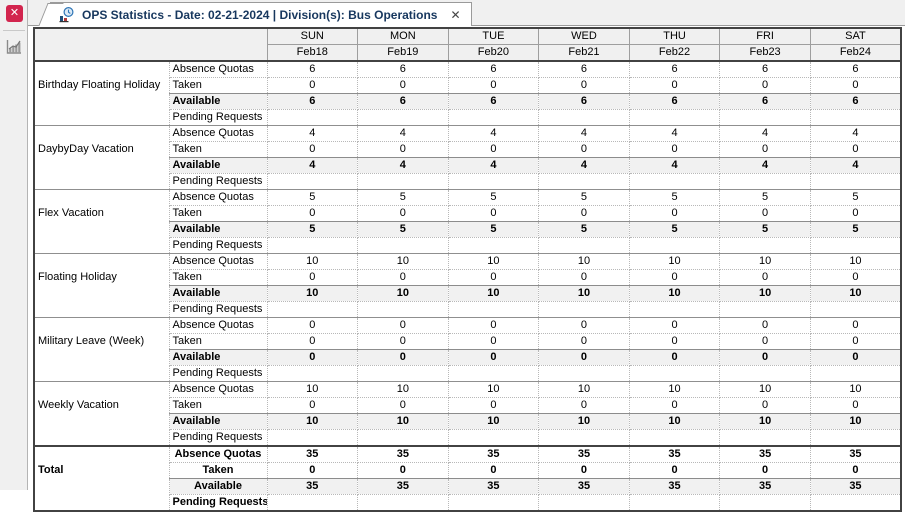 Image resolution: width=905 pixels, height=512 pixels. I want to click on table-row: Pending Requests, so click(468, 245).